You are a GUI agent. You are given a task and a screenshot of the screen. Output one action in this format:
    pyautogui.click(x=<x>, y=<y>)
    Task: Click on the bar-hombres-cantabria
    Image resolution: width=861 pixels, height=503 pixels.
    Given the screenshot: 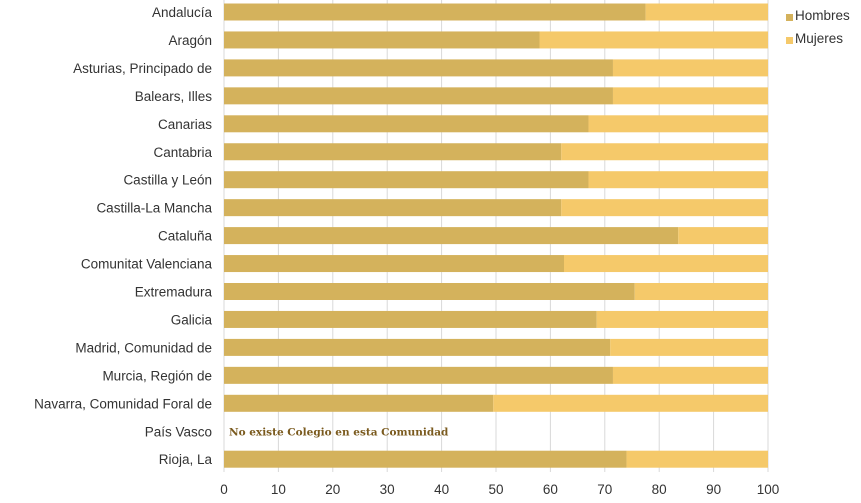 What is the action you would take?
    pyautogui.click(x=393, y=152)
    